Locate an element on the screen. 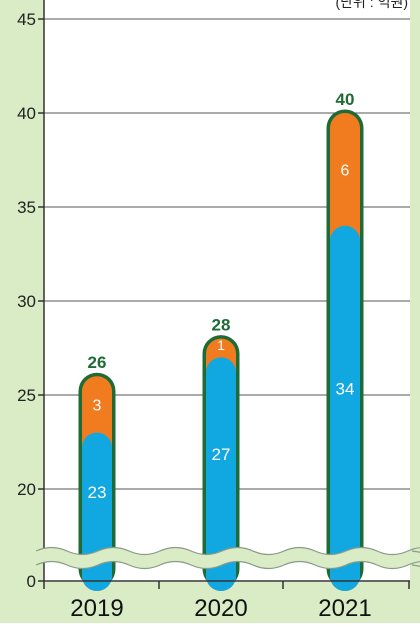 Image resolution: width=420 pixels, height=628 pixels. bar-2020: 27 1 28 is located at coordinates (221, 453).